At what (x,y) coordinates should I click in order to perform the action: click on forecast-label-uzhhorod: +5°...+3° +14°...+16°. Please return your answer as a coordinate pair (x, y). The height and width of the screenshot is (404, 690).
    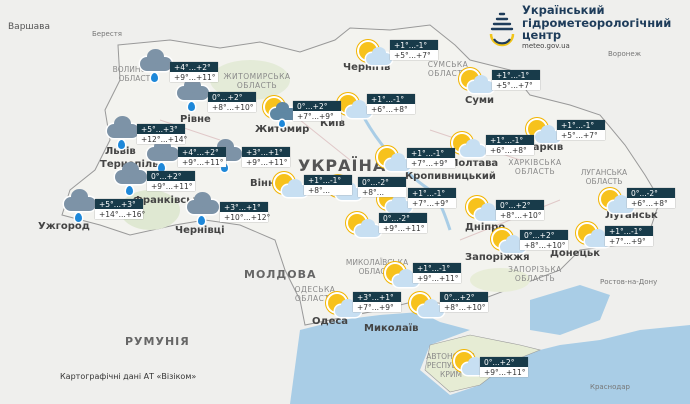
    Looking at the image, I should click on (120, 209).